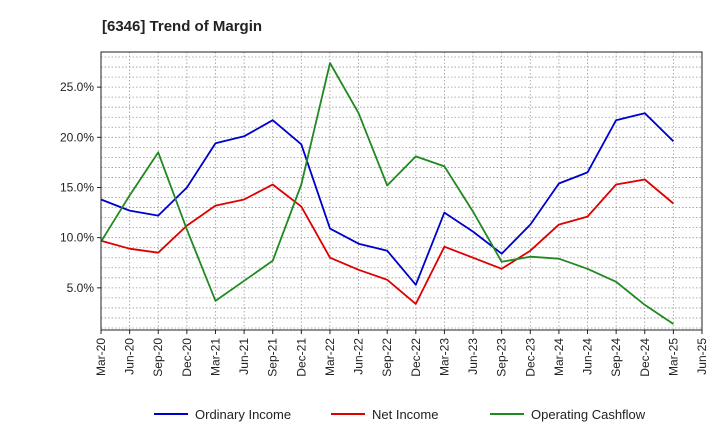 The image size is (720, 445). Describe the element at coordinates (616, 357) in the screenshot. I see `x-tick-label: Sep-24` at that location.